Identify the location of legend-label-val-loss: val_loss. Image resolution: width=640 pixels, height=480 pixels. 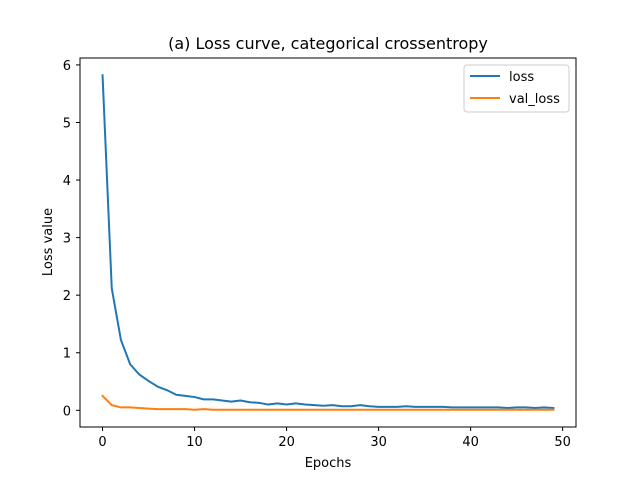
(534, 99).